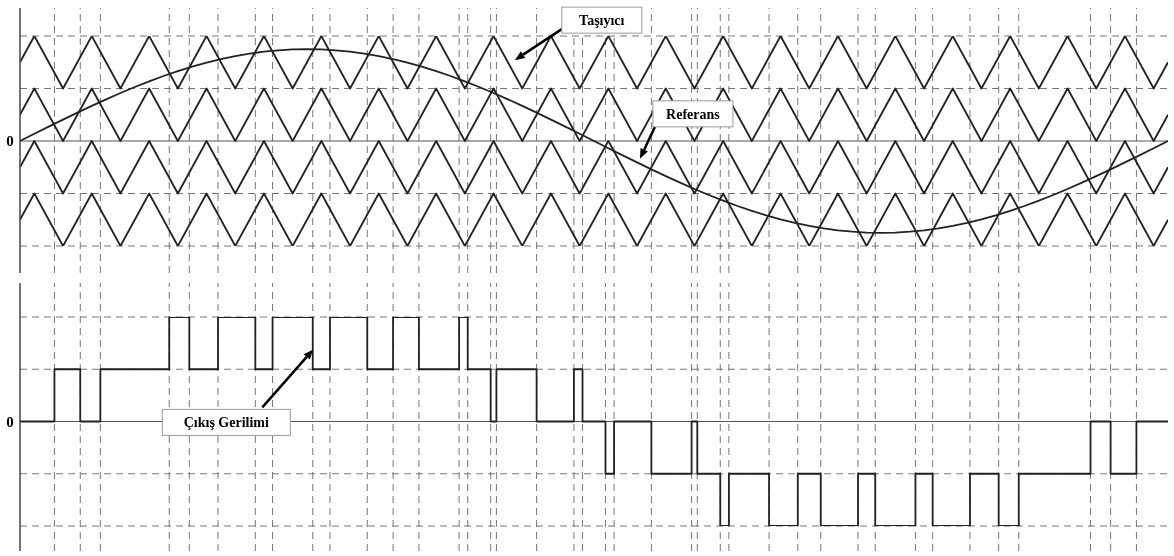  Describe the element at coordinates (693, 114) in the screenshot. I see `annotation: Referans` at that location.